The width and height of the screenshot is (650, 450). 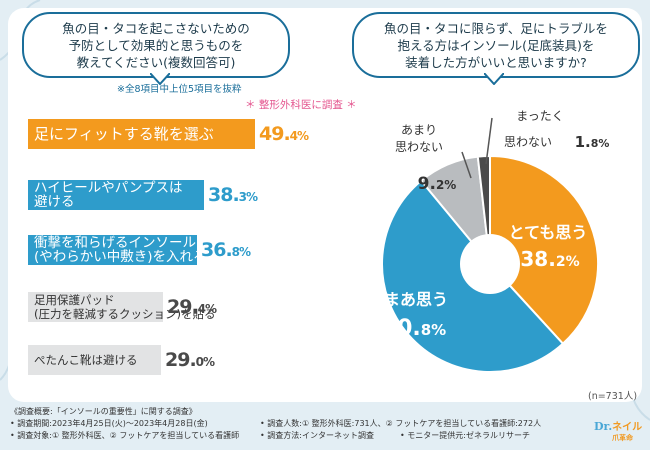 What do you see at coordinates (103, 411) in the screenshot?
I see `footer-overview: 《調査概要:「インソールの重要性」に関する調査》` at bounding box center [103, 411].